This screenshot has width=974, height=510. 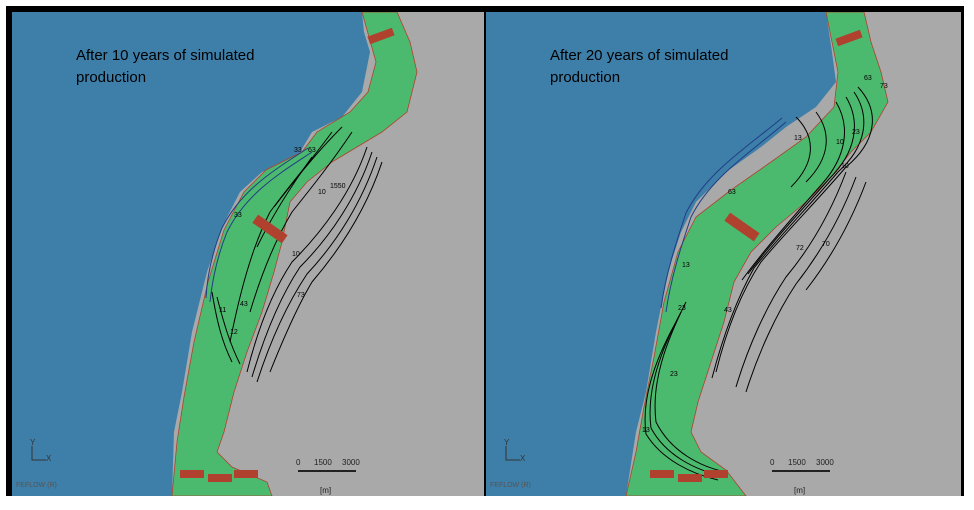 I want to click on contour-lines, so click(x=297, y=254).